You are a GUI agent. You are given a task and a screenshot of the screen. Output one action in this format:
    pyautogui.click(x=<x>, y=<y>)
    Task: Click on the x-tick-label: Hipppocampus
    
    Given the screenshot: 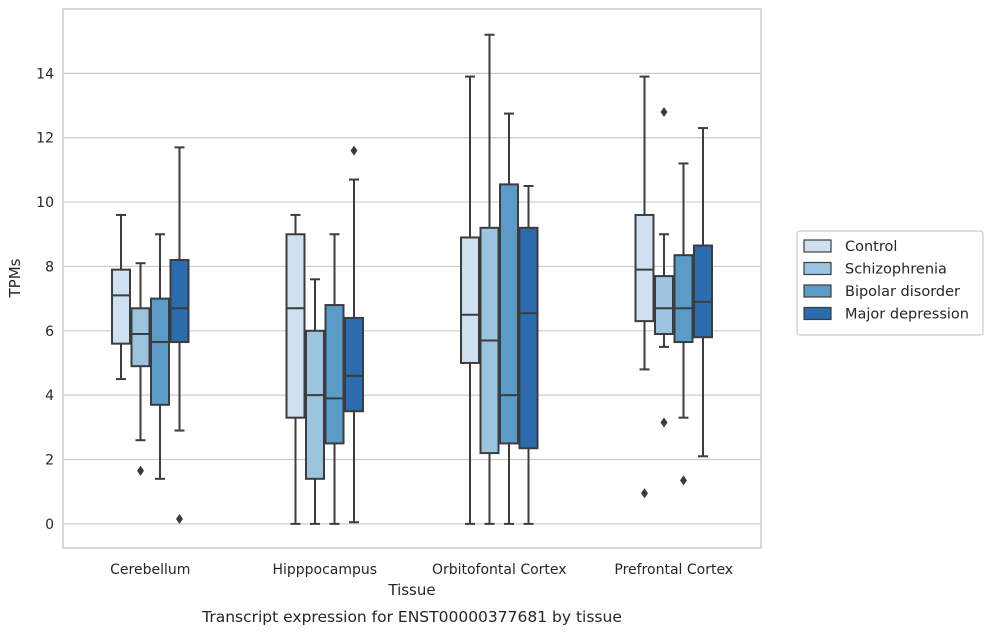 What is the action you would take?
    pyautogui.click(x=324, y=570)
    